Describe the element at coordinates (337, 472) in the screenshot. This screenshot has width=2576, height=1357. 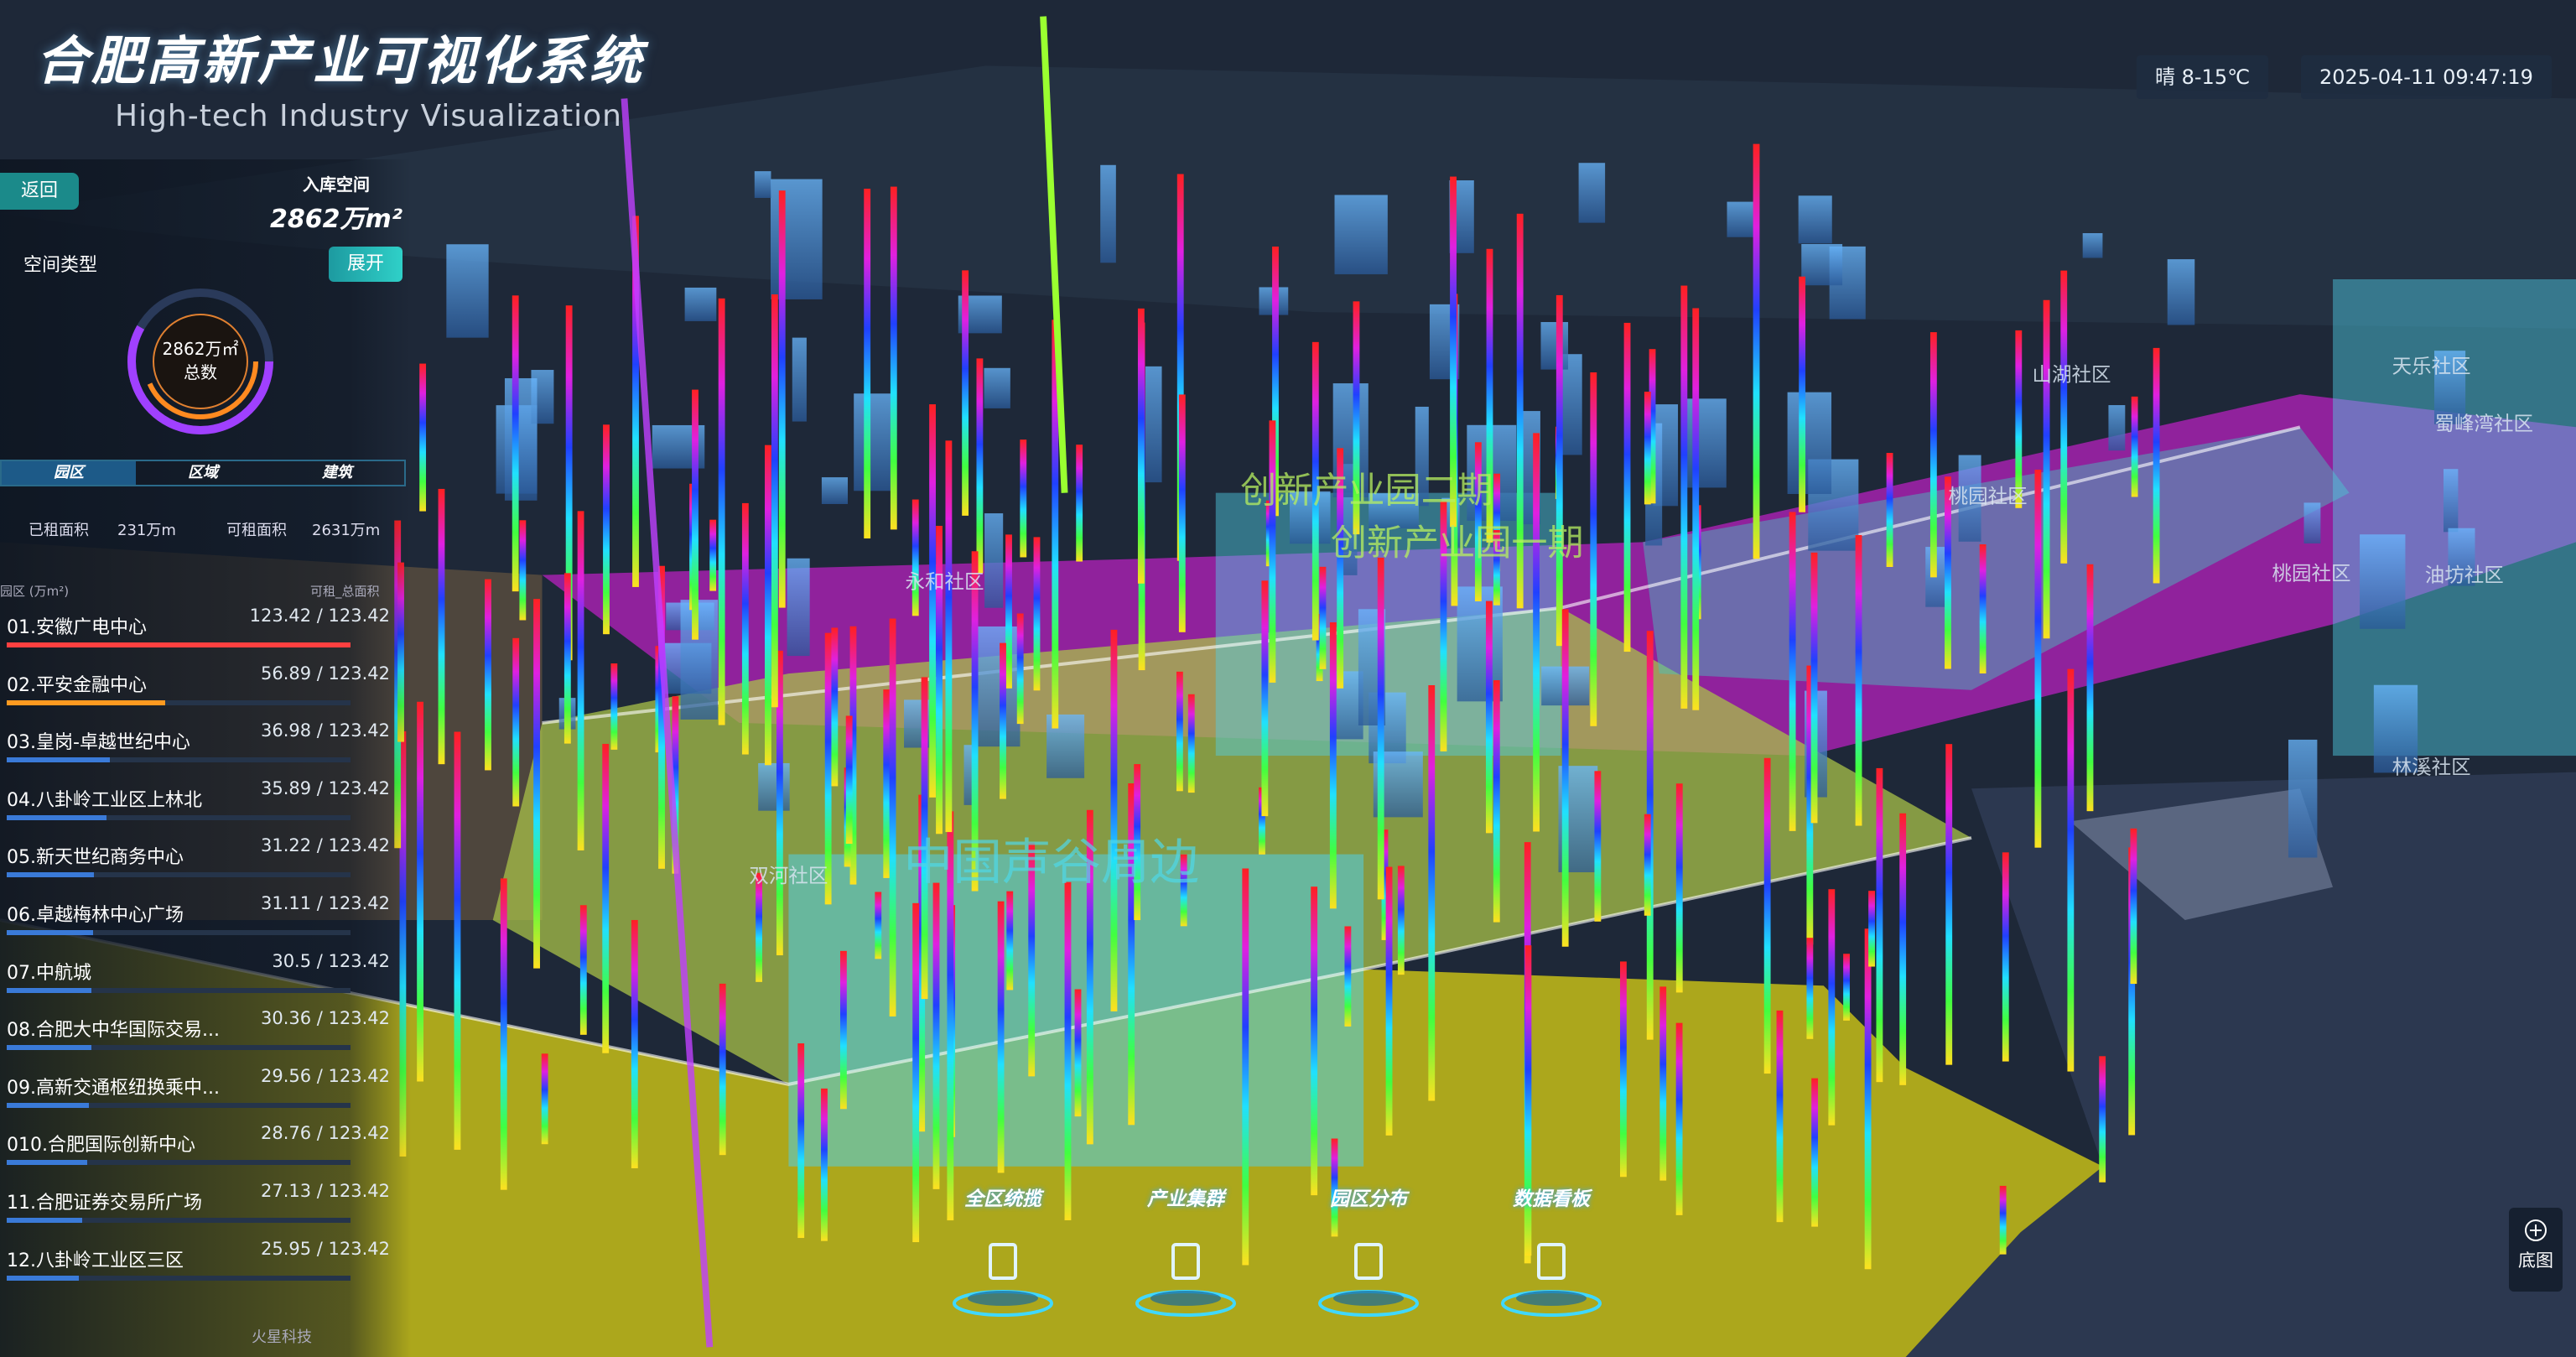
I see `tab: 建筑` at that location.